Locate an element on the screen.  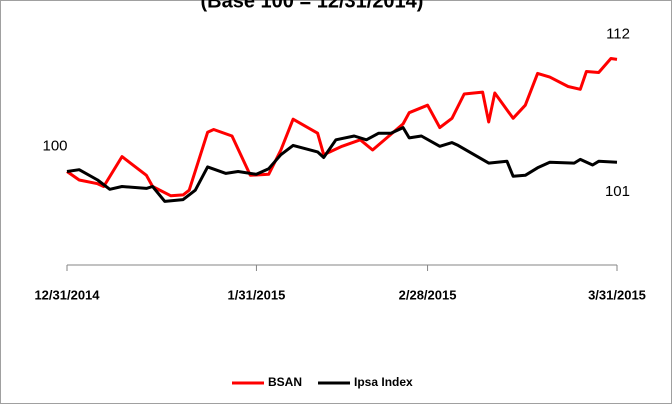
legend-label: BSAN is located at coordinates (285, 382).